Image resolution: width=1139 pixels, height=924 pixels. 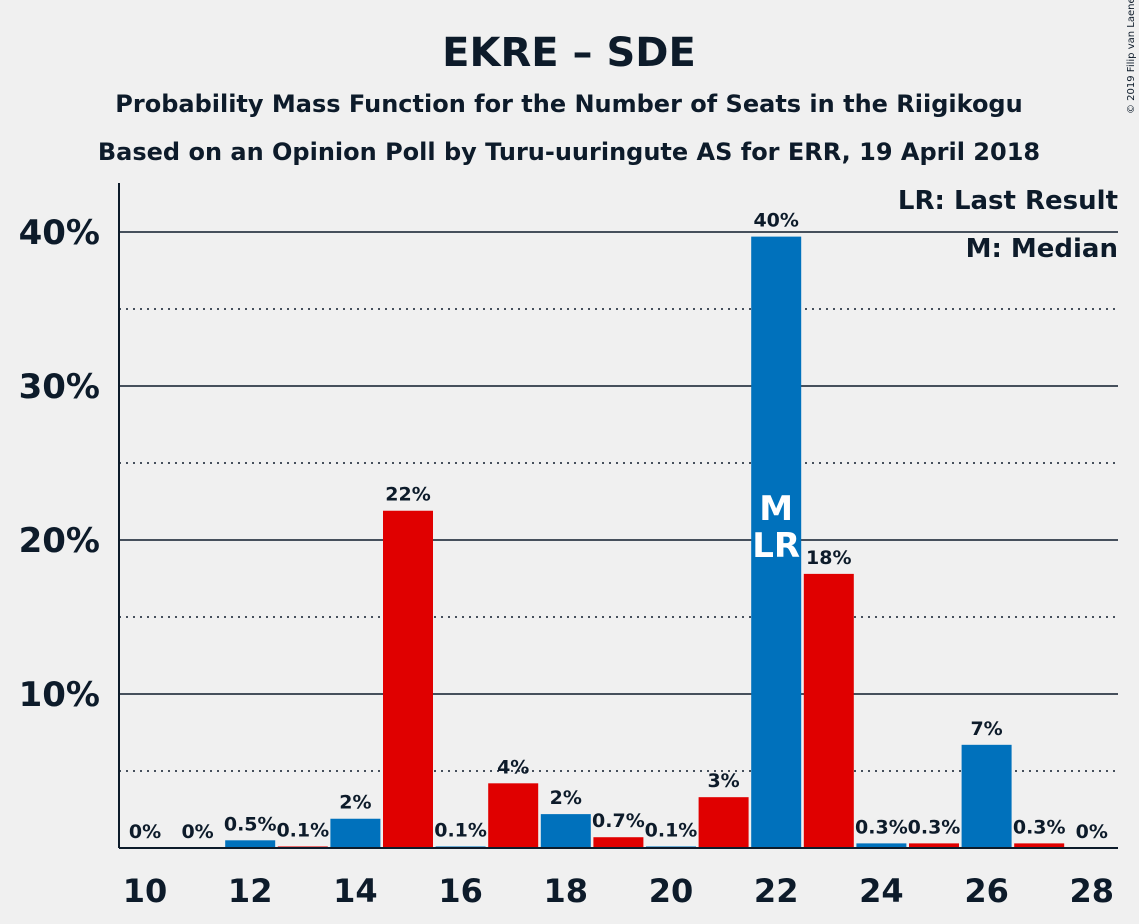 I want to click on x-tick-label: 10, so click(x=145, y=891).